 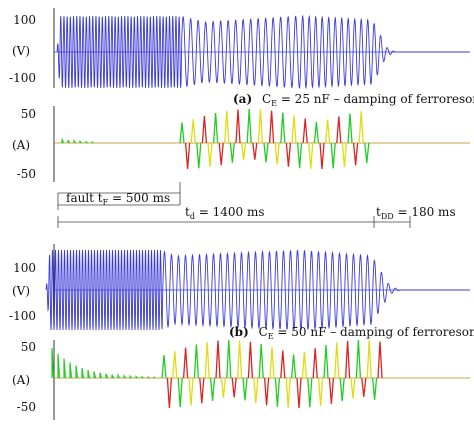 I want to click on current-waveforms-a, so click(x=215, y=139).